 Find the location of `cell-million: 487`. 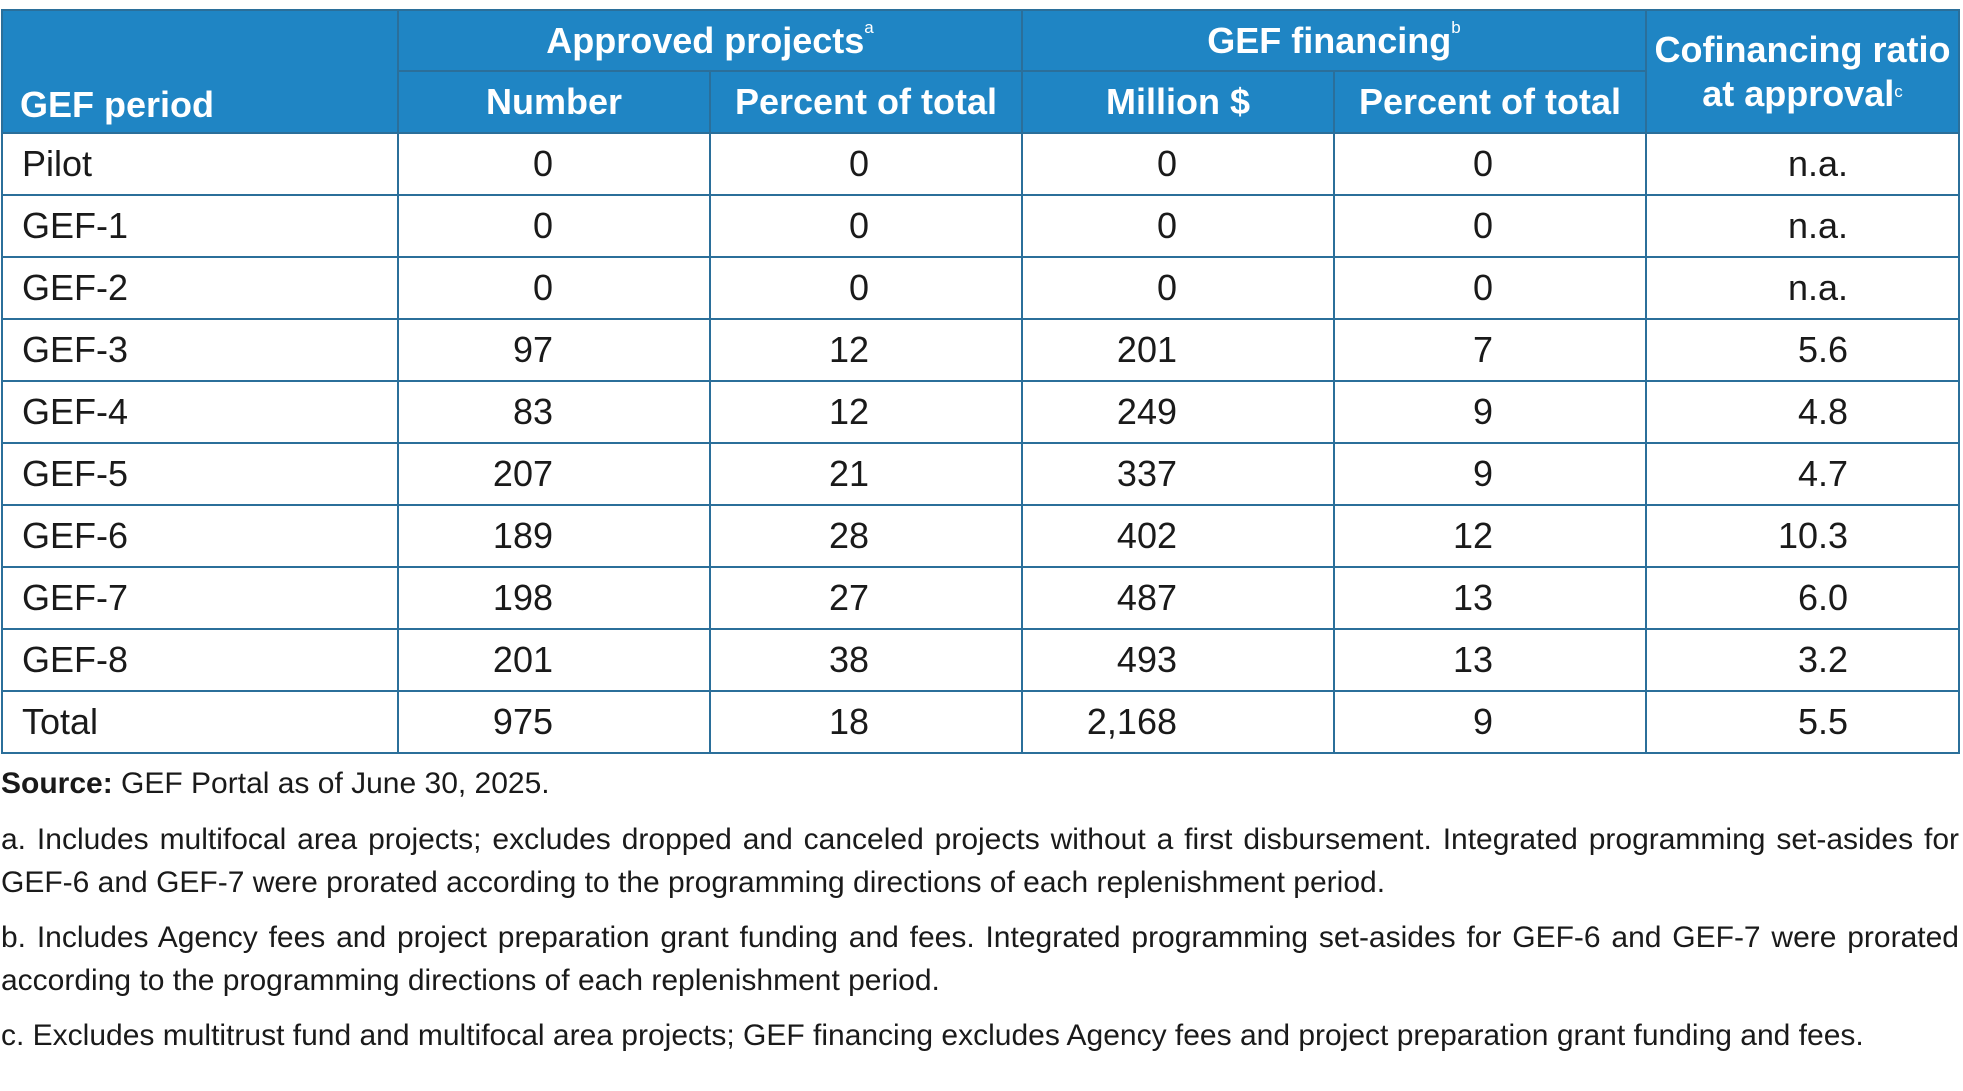

cell-million: 487 is located at coordinates (1178, 598).